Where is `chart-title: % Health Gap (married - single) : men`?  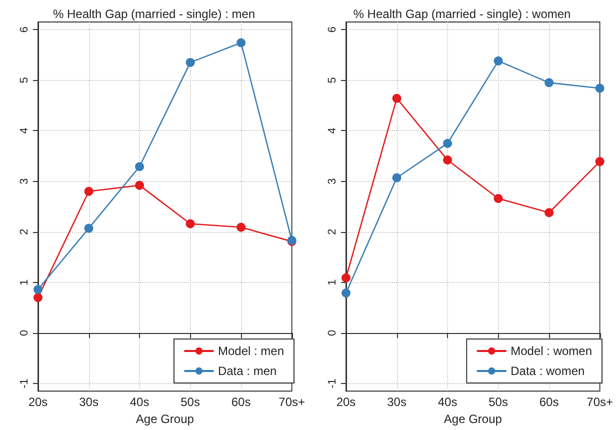 chart-title: % Health Gap (married - single) : men is located at coordinates (154, 14).